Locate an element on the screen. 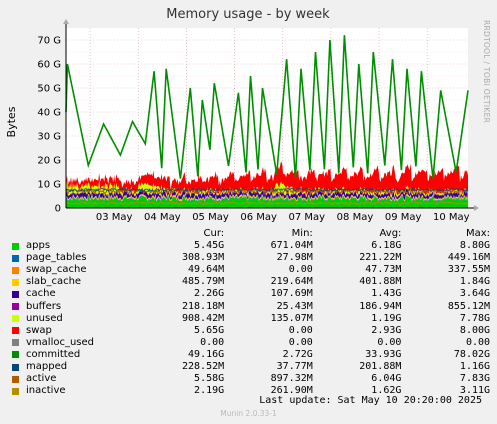  header-max: Max: is located at coordinates (478, 233).